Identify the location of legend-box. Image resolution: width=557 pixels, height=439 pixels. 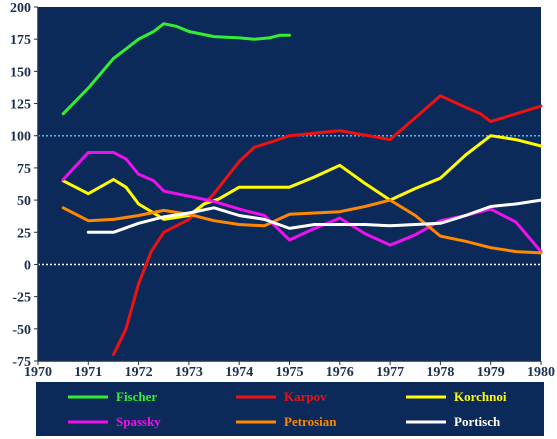
(290, 409).